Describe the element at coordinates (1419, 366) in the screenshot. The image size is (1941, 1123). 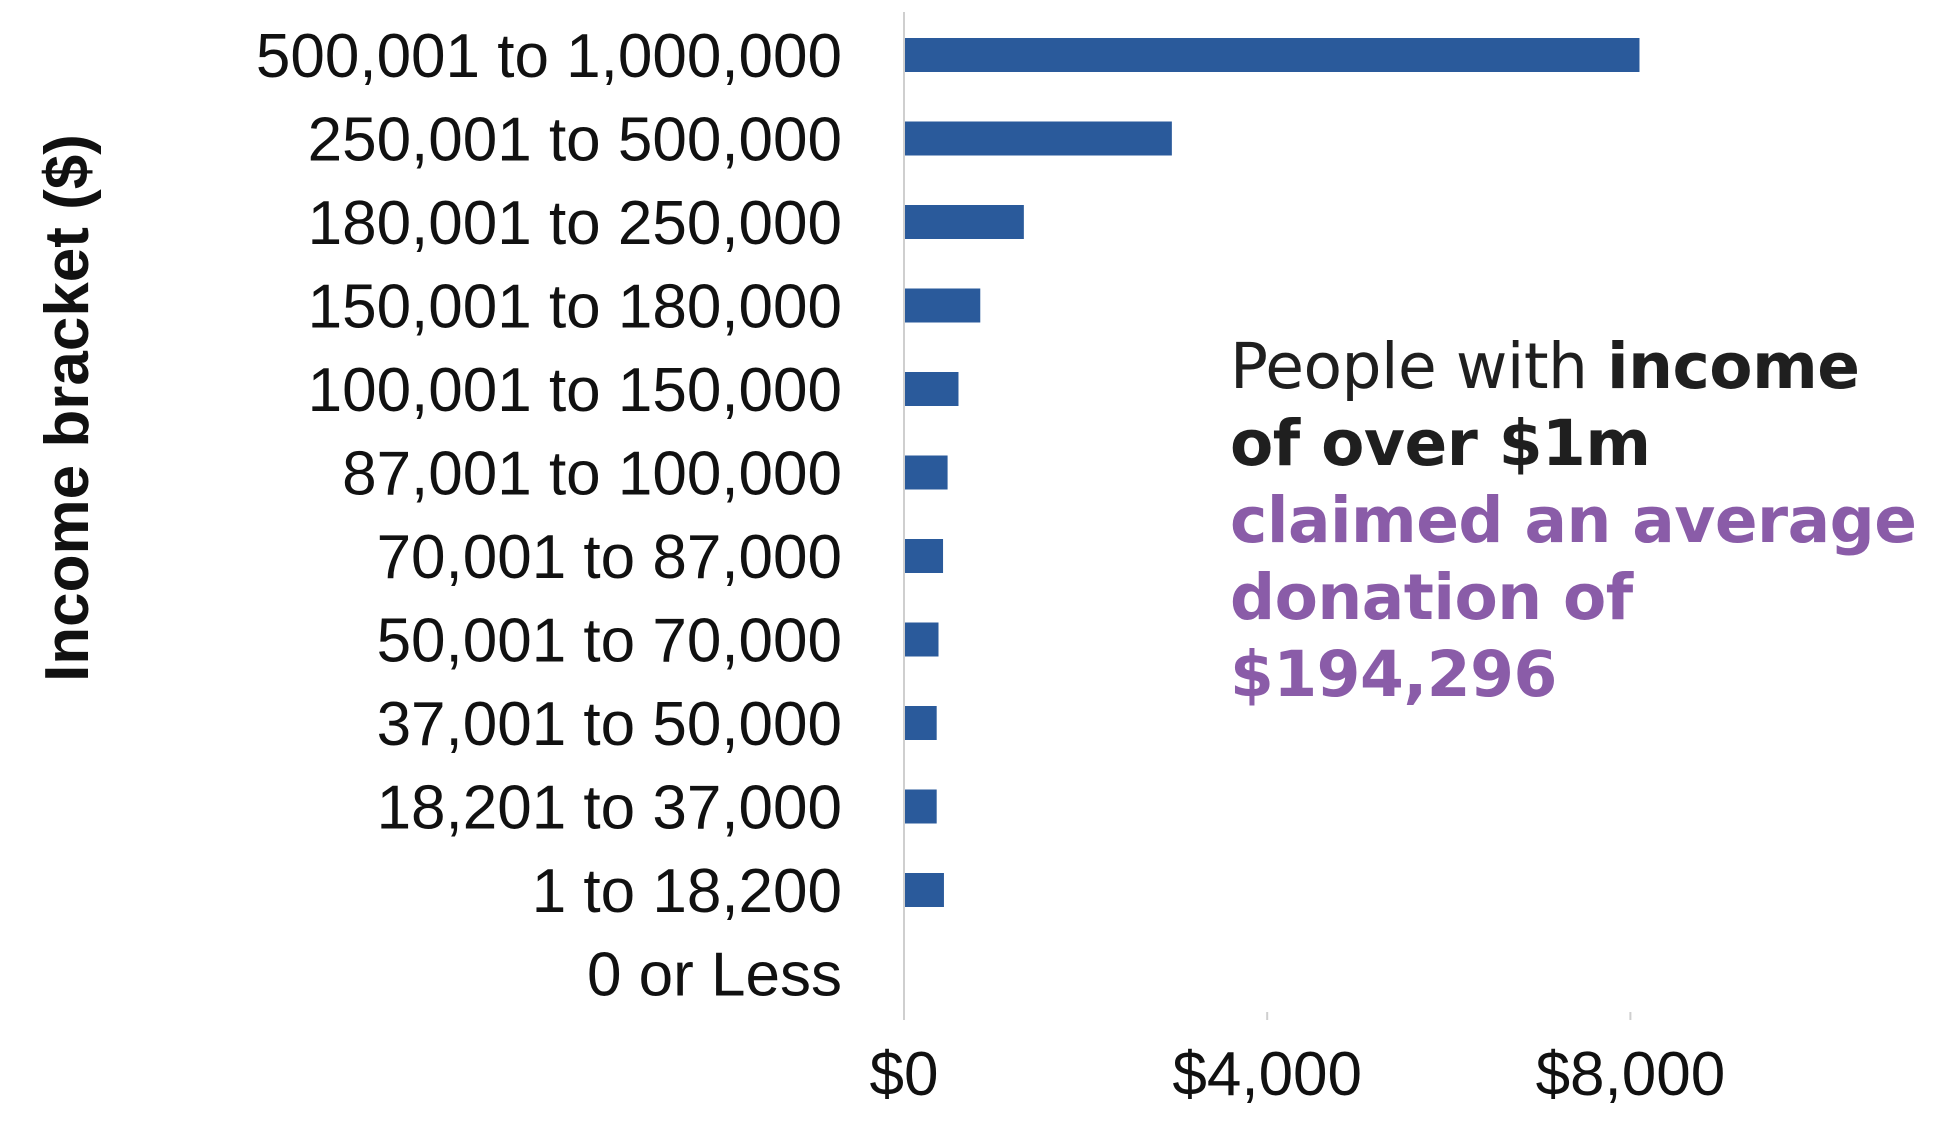
I see `annotation-part-1: People with` at that location.